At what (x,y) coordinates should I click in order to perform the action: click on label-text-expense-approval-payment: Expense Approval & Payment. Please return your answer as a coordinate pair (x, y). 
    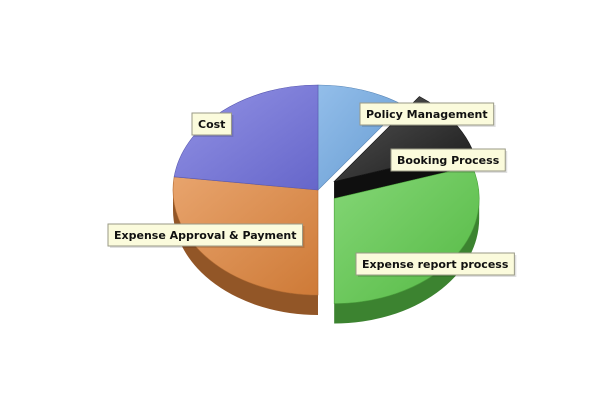
    Looking at the image, I should click on (205, 235).